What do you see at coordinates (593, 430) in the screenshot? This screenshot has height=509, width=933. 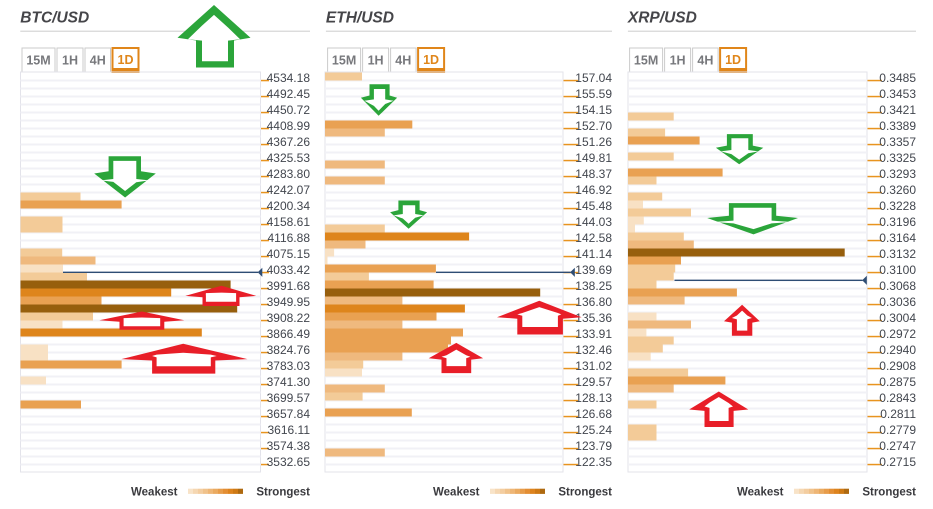 I see `svg-text: 125.24` at bounding box center [593, 430].